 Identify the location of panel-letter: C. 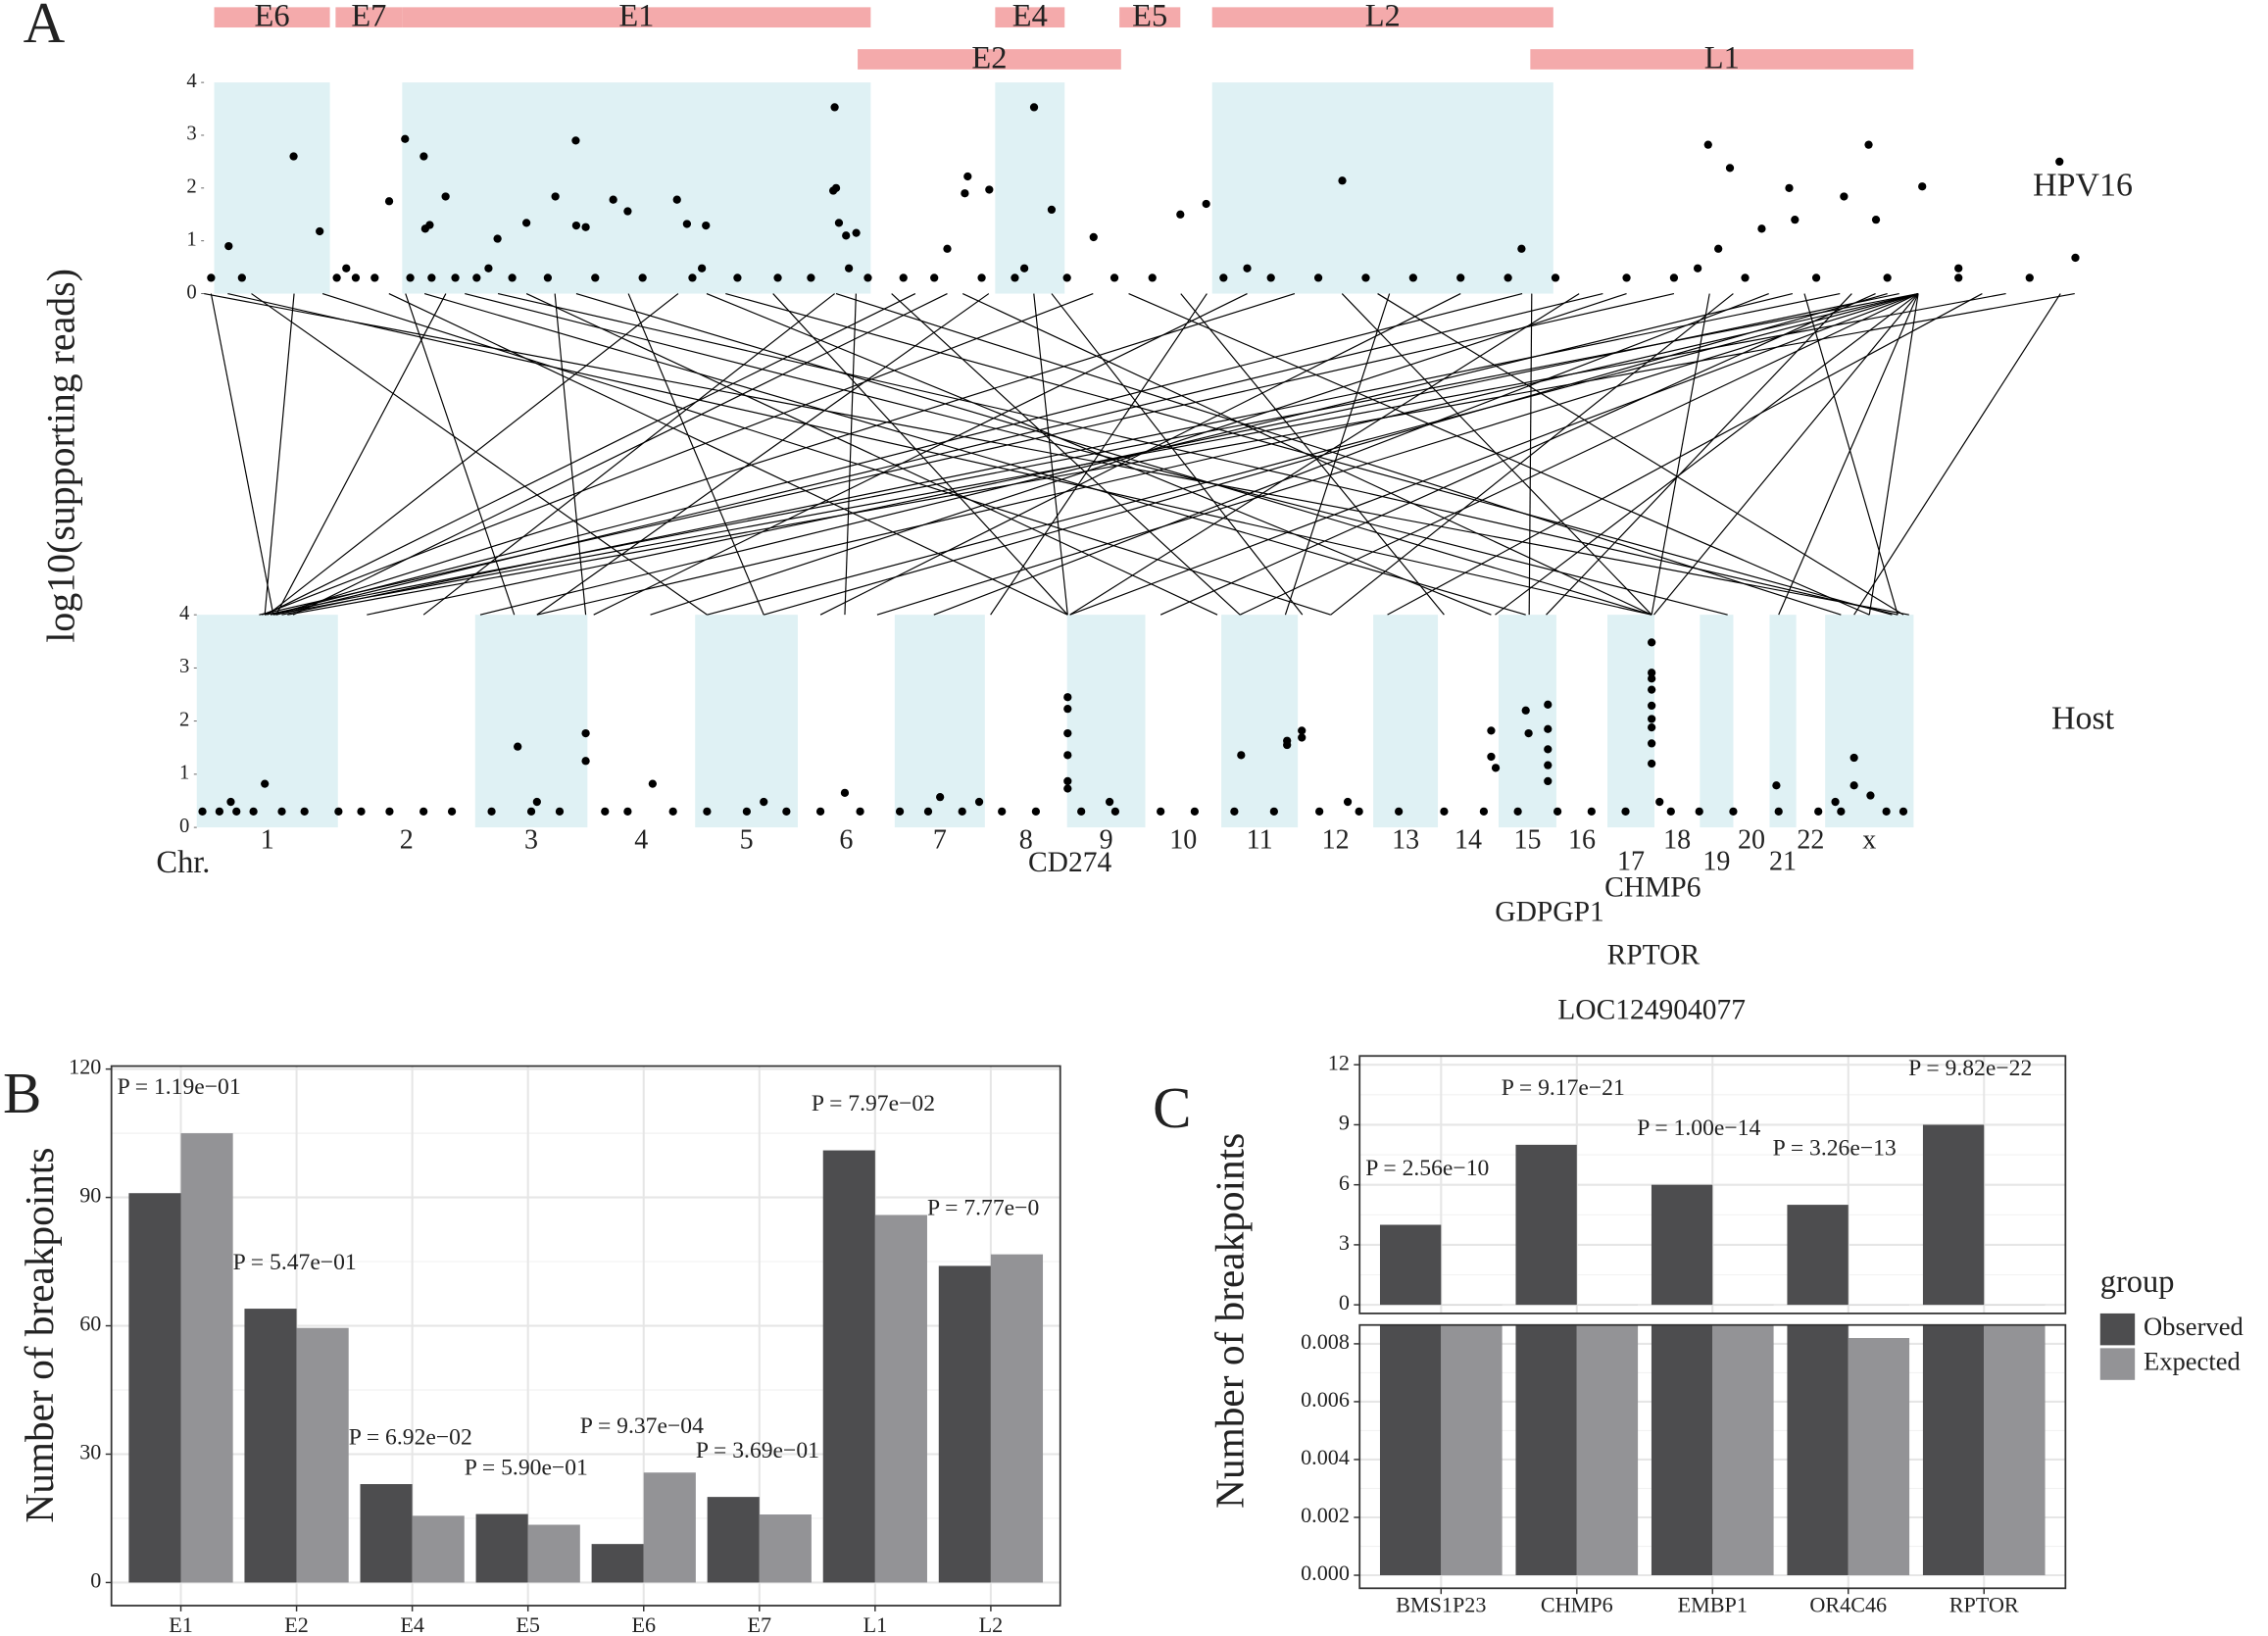
(1172, 1107).